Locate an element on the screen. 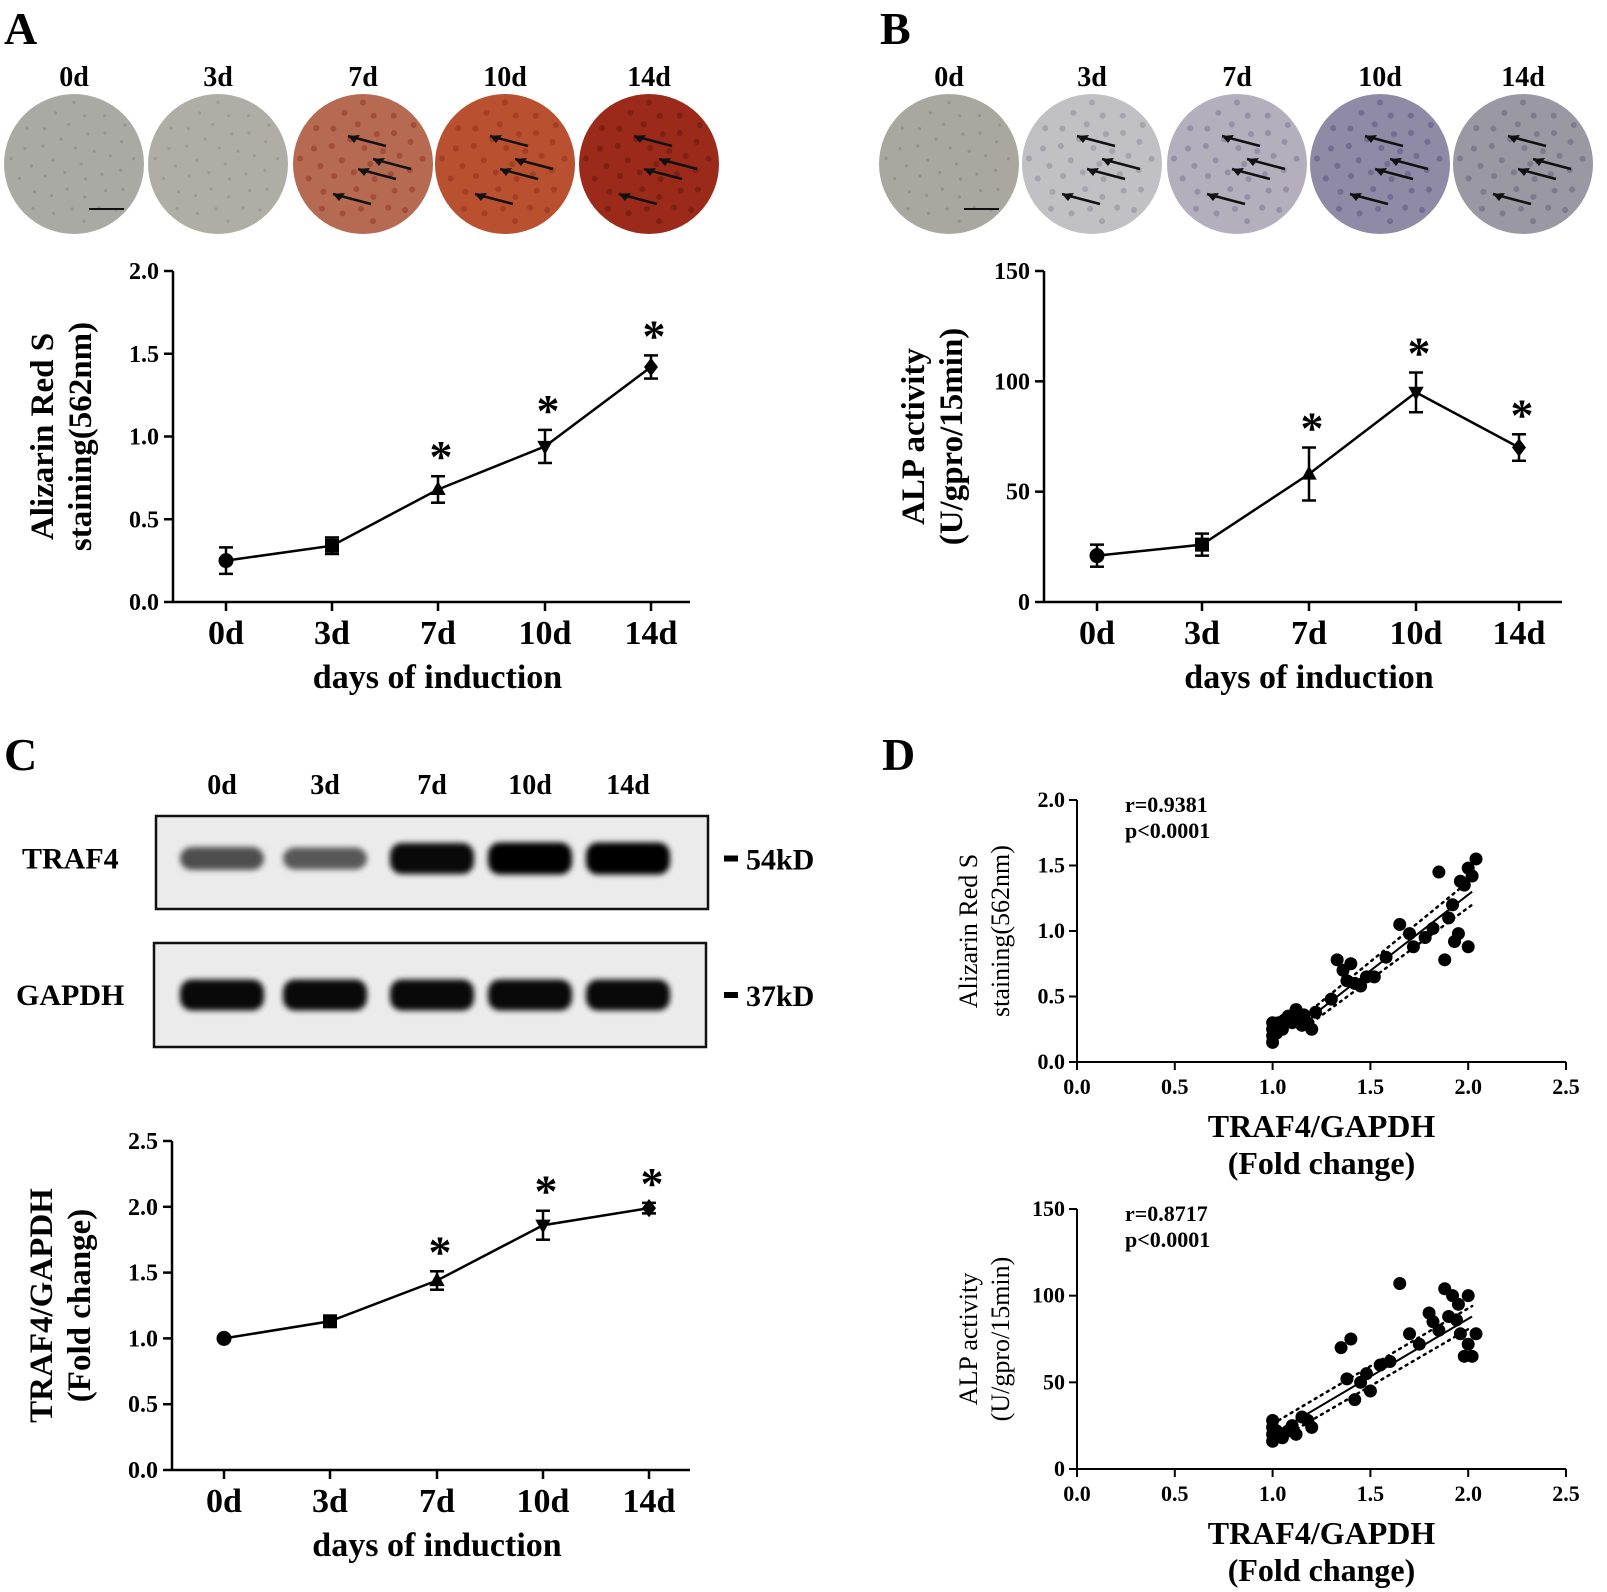  p-value: p<0.0001 is located at coordinates (1167, 830).